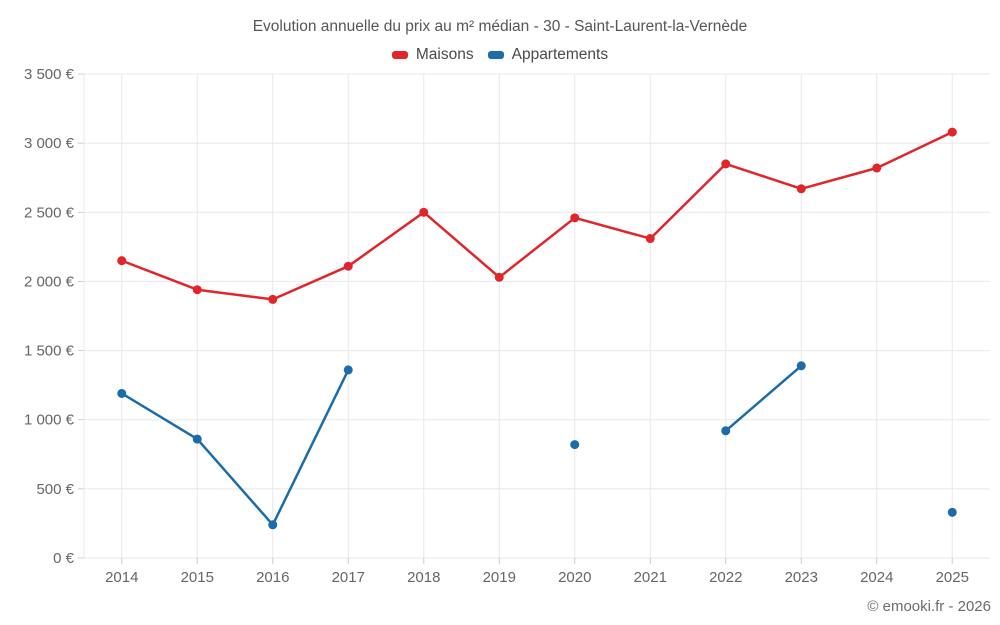  I want to click on maisons-point-2024, so click(877, 168).